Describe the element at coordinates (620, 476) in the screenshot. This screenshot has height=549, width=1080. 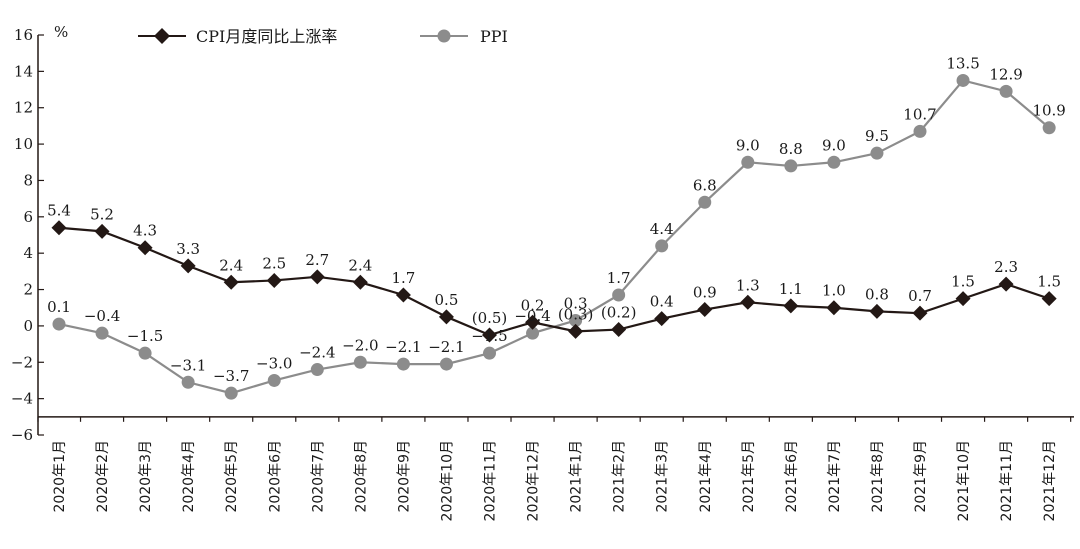
I see `x-tick-label: 2021年2月` at that location.